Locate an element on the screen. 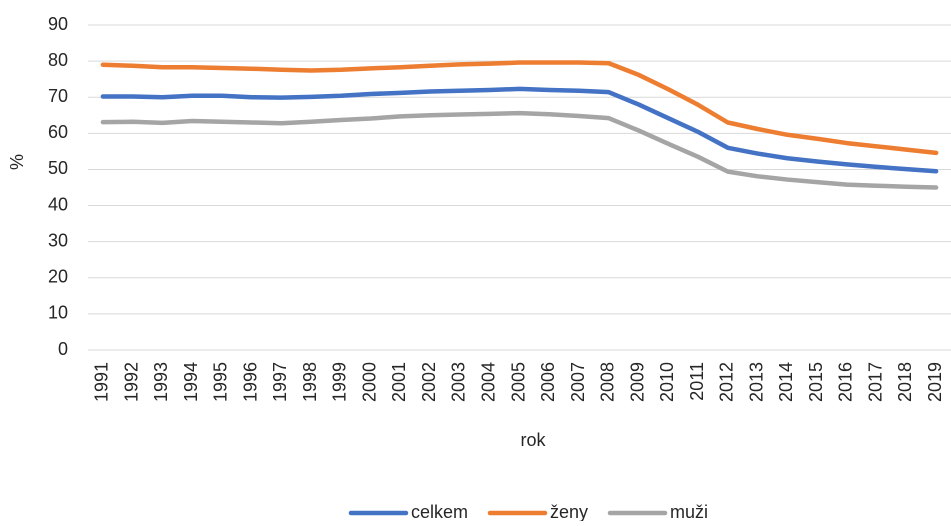  x-tick-label: 2014 is located at coordinates (786, 382).